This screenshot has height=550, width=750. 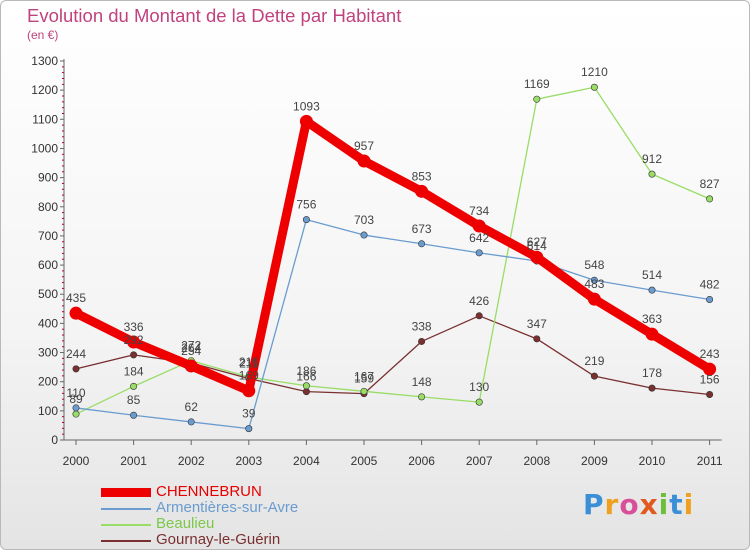 What do you see at coordinates (594, 265) in the screenshot?
I see `data-label-armentieres-sur-avre: 548` at bounding box center [594, 265].